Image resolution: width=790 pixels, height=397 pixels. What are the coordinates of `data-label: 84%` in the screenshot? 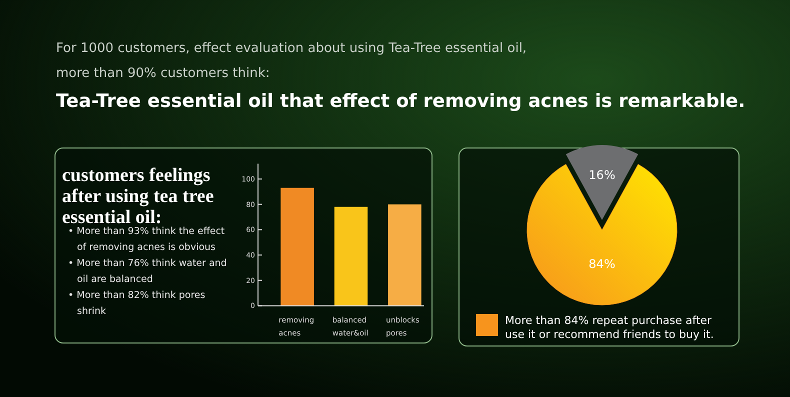 It's located at (602, 263).